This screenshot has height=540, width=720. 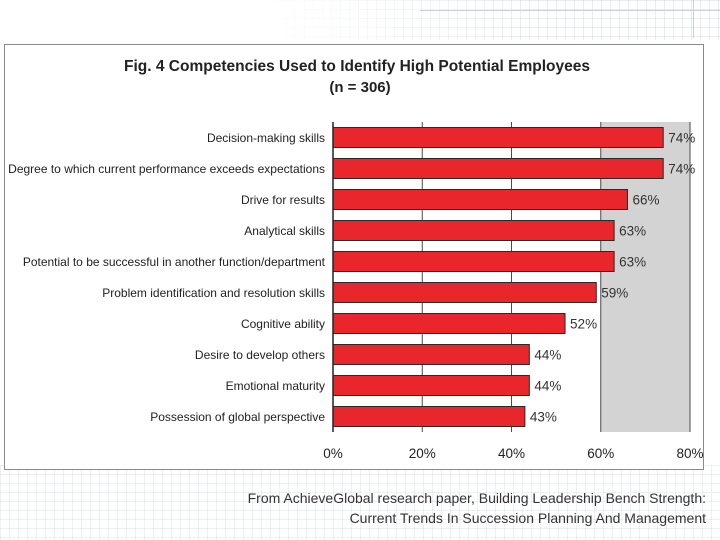 What do you see at coordinates (583, 324) in the screenshot?
I see `value-label: 52%` at bounding box center [583, 324].